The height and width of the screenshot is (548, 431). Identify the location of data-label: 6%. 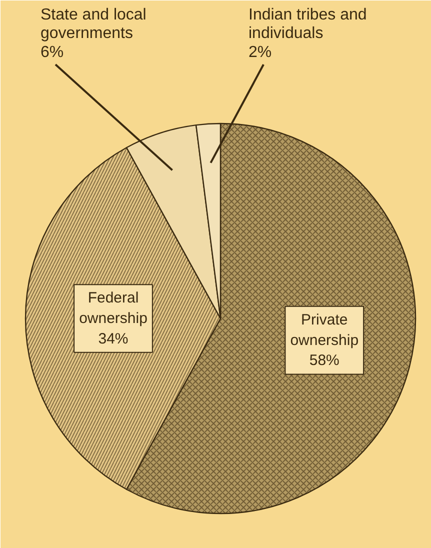
(52, 52).